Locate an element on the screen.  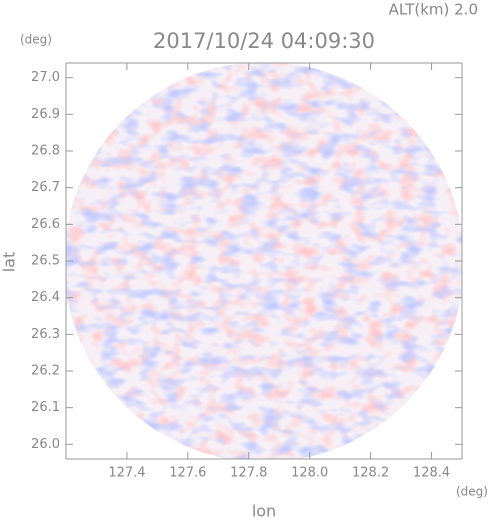
chart-title: 2017/10/24 04:09:30 is located at coordinates (264, 41).